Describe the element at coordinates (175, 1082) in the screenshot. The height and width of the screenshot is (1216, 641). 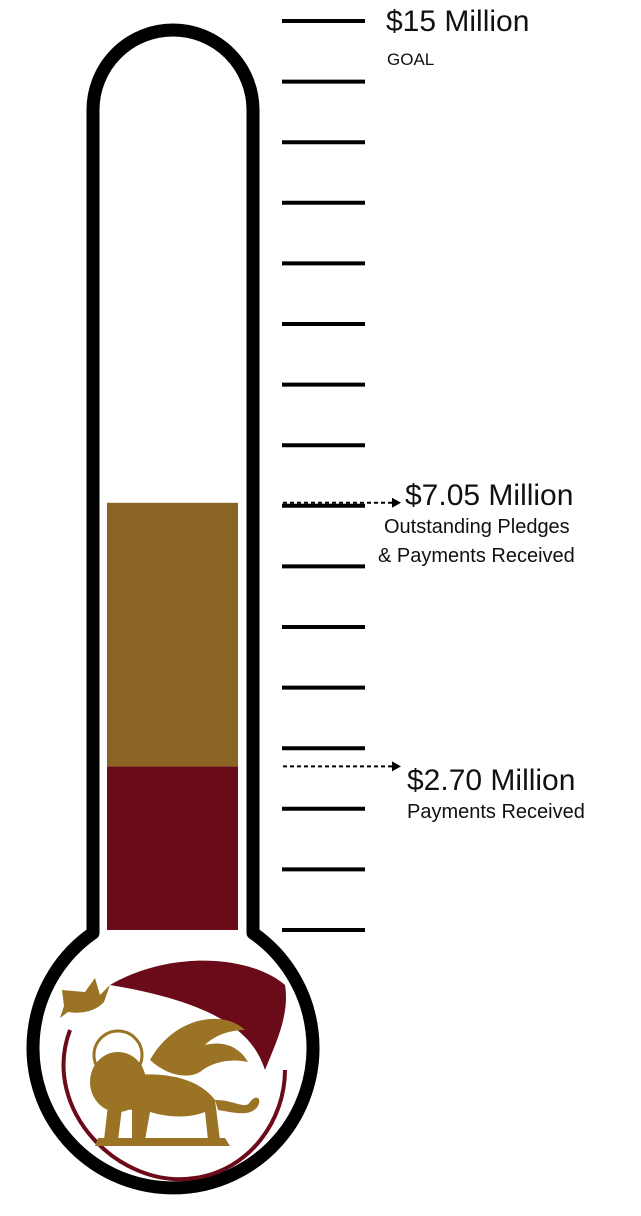
I see `winged-lion-icon` at that location.